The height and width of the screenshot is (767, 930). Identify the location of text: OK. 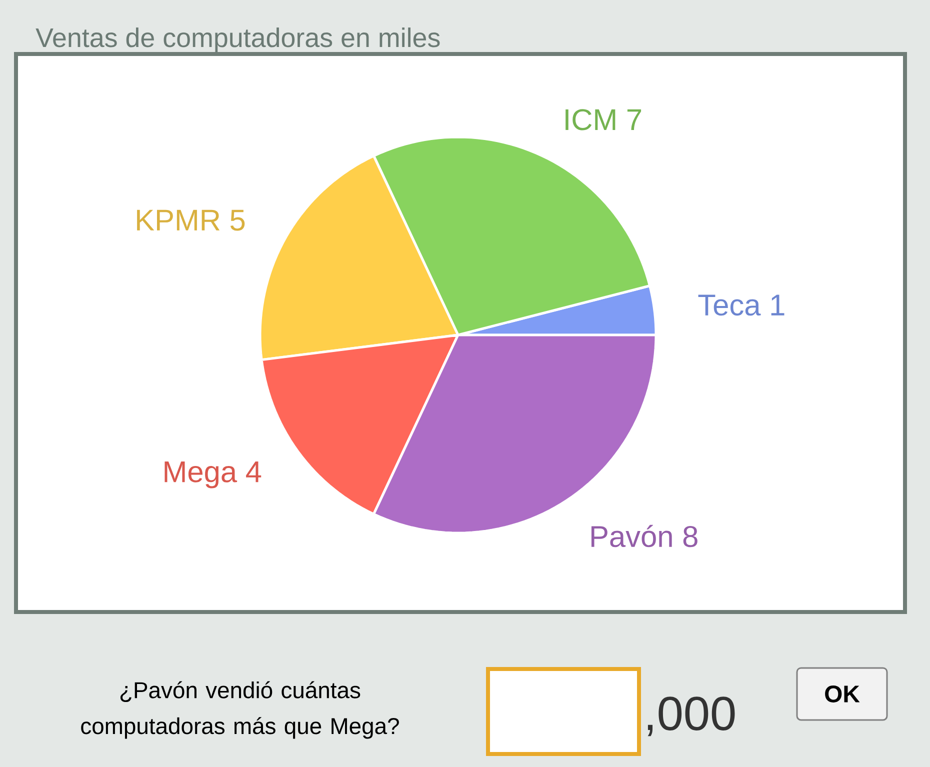
(842, 694).